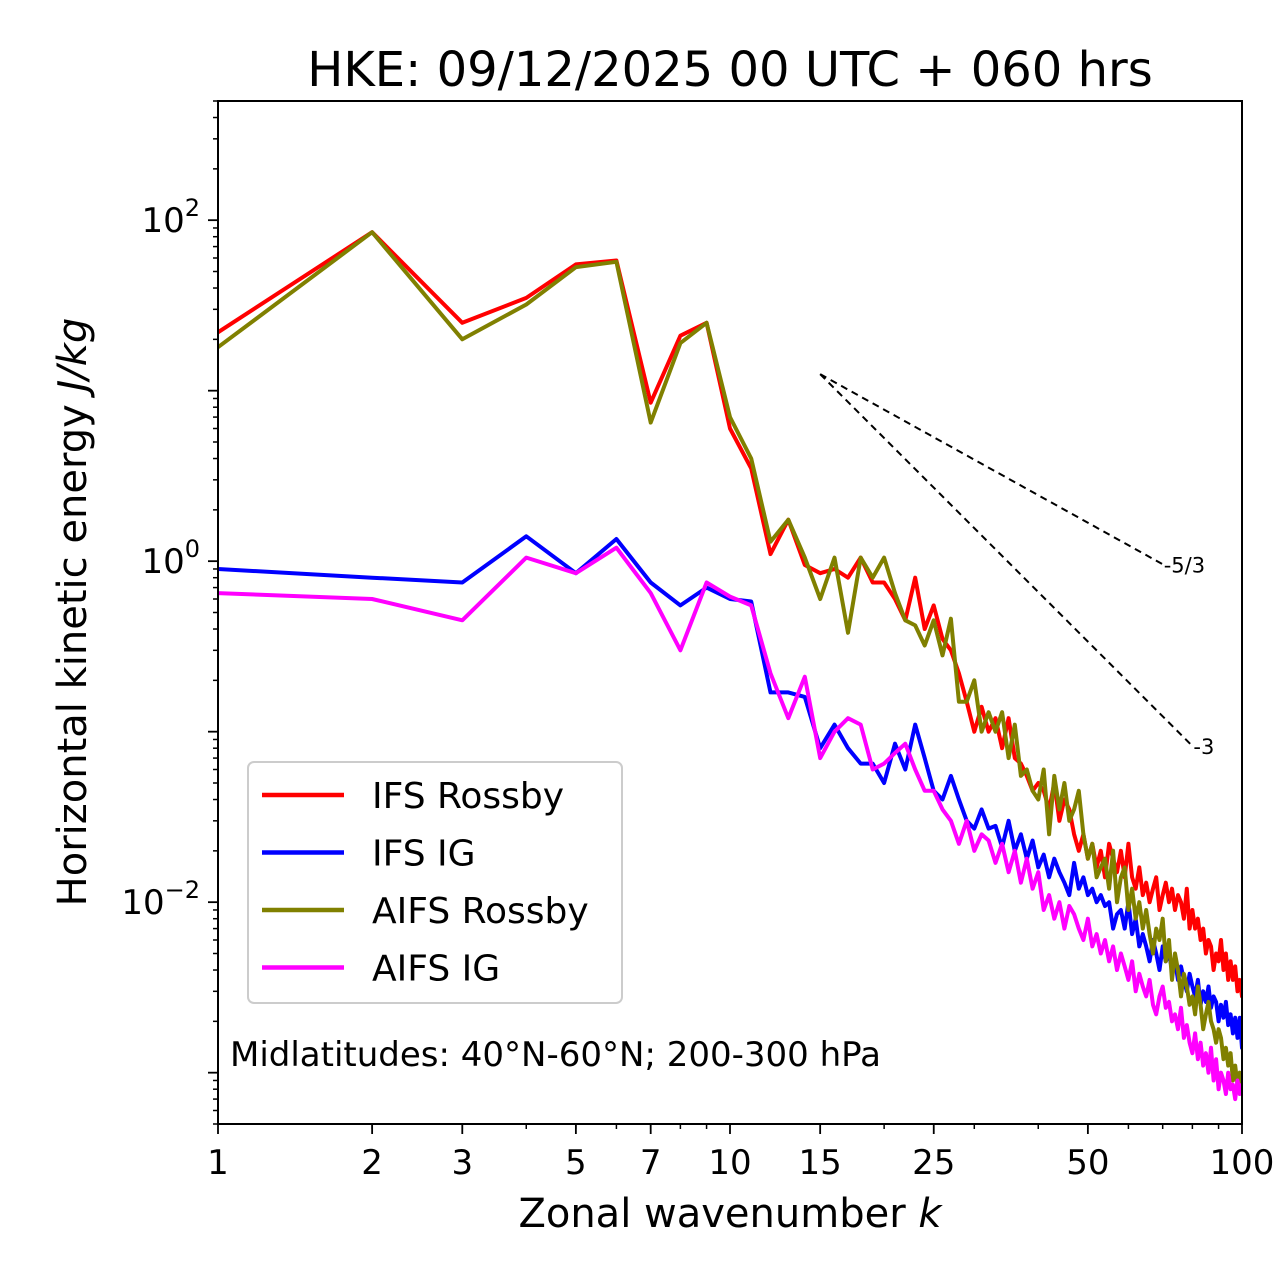 Image resolution: width=1280 pixels, height=1288 pixels. Describe the element at coordinates (820, 1163) in the screenshot. I see `x-tick-label: 15` at that location.